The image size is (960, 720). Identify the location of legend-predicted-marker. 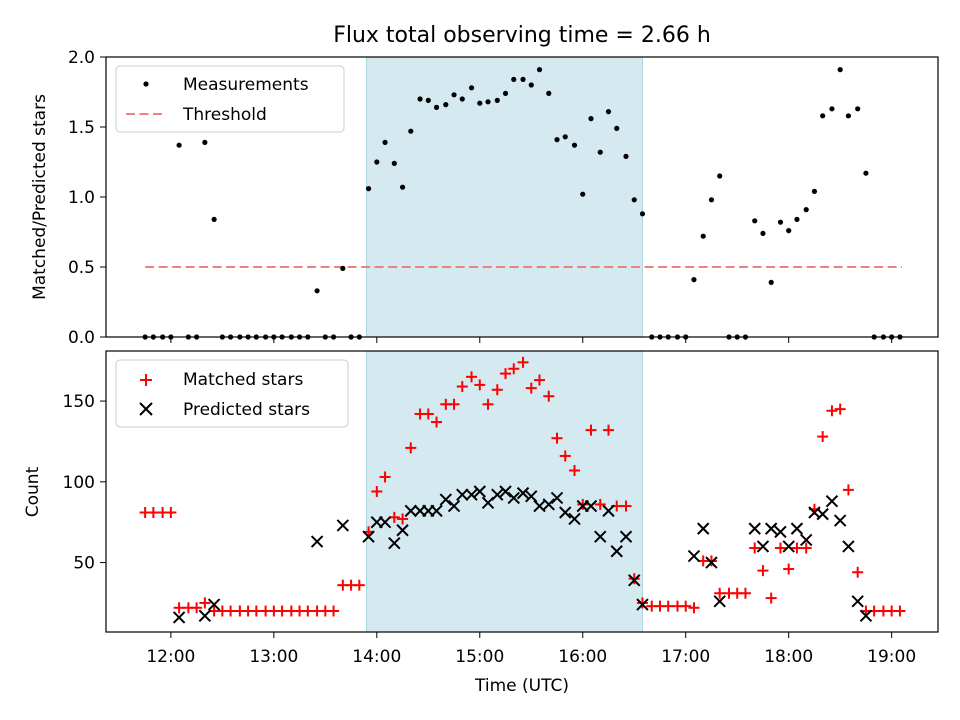
(146, 409).